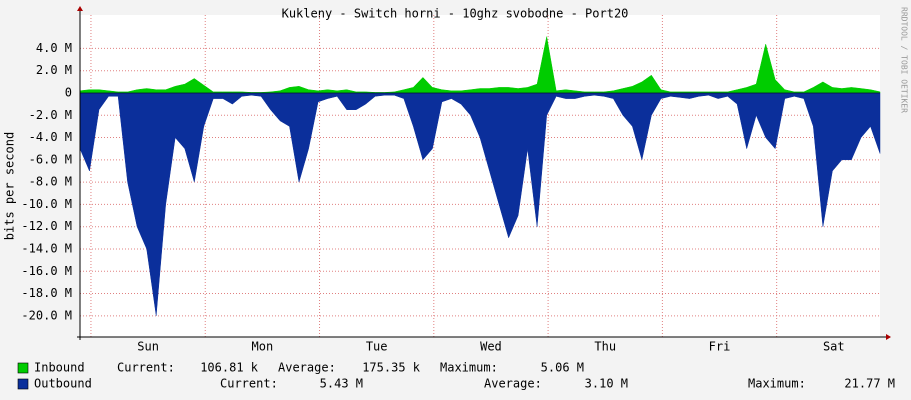 This screenshot has height=400, width=911. What do you see at coordinates (50, 115) in the screenshot?
I see `y-tick-label: -2.0 M` at bounding box center [50, 115].